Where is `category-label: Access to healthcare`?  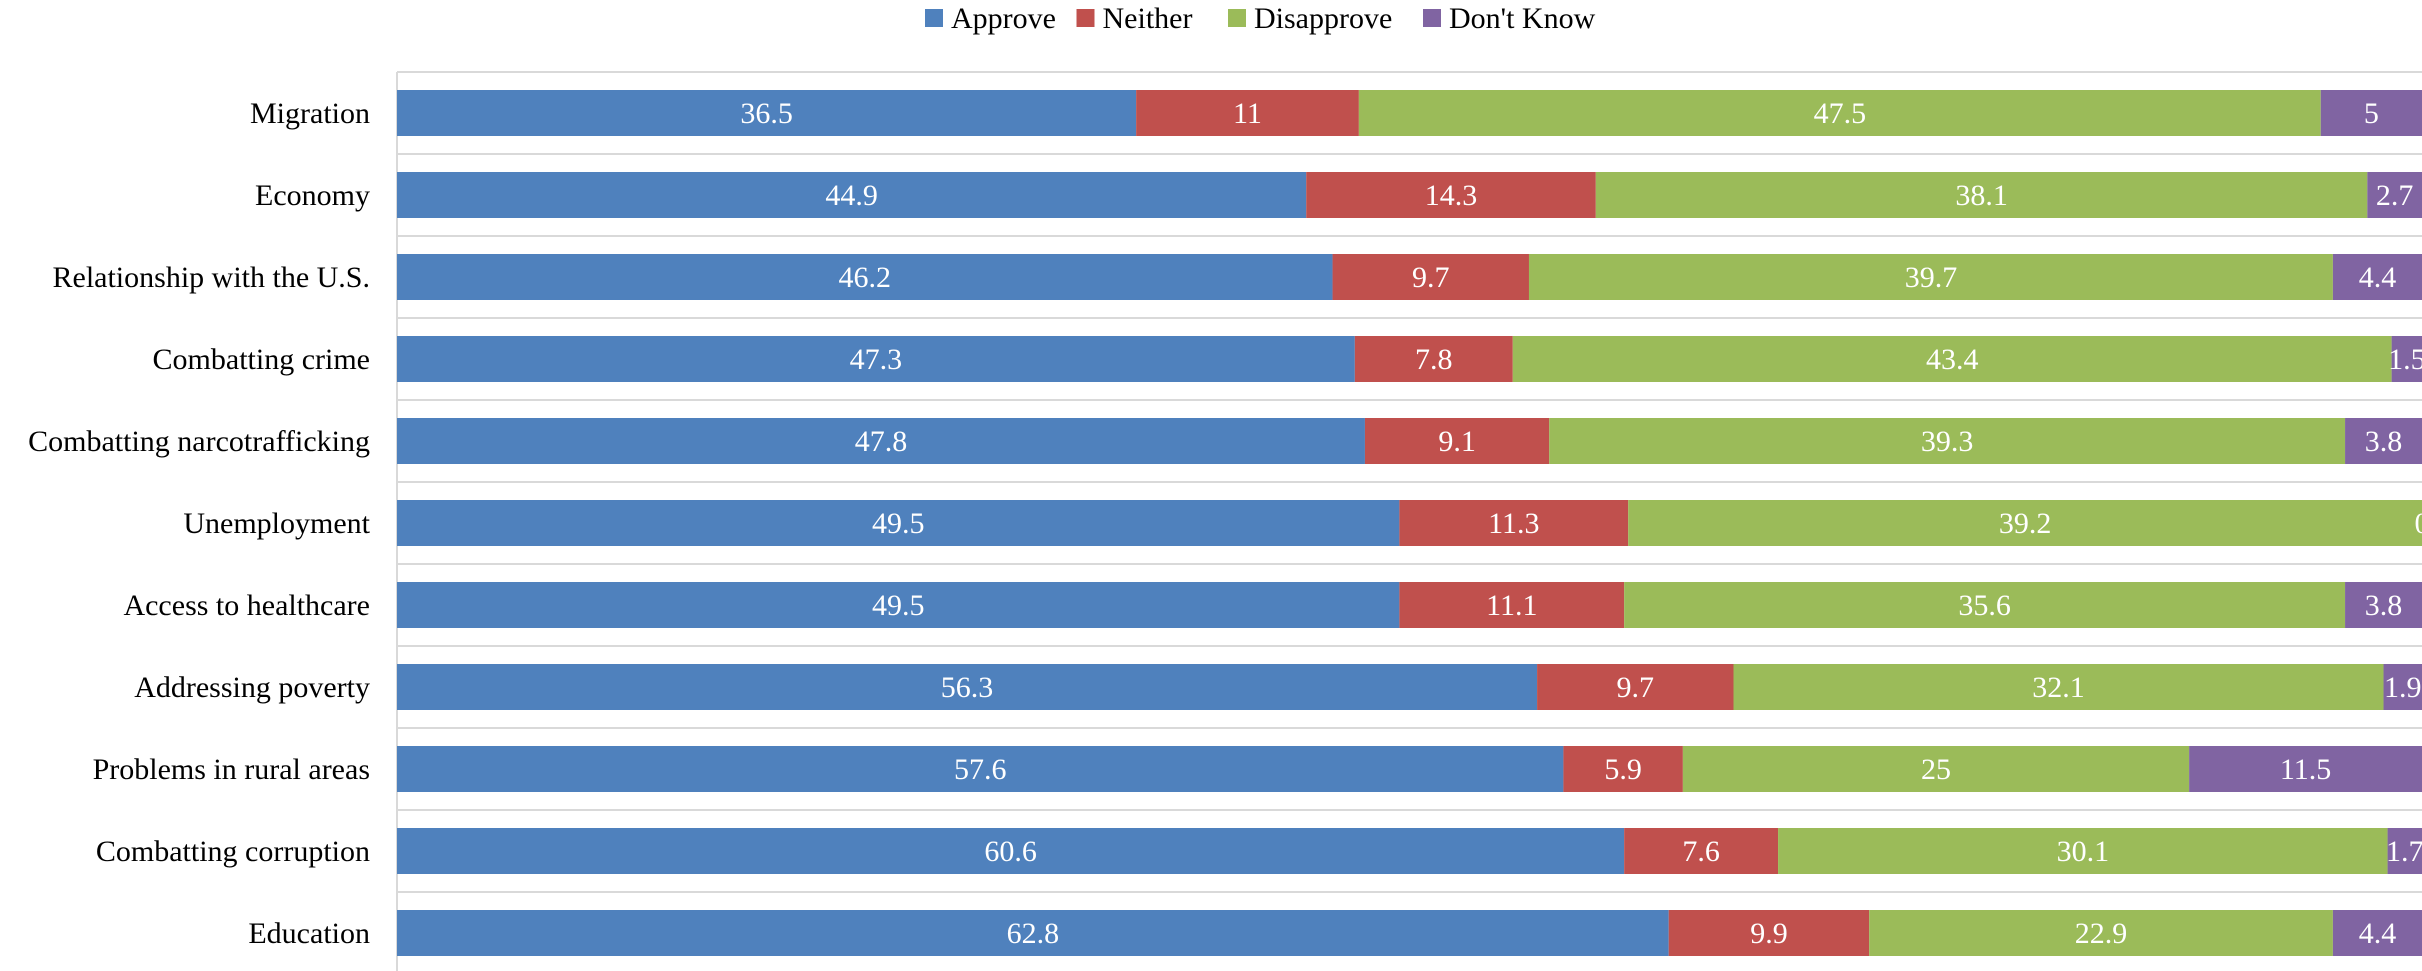
category-label: Access to healthcare is located at coordinates (246, 605).